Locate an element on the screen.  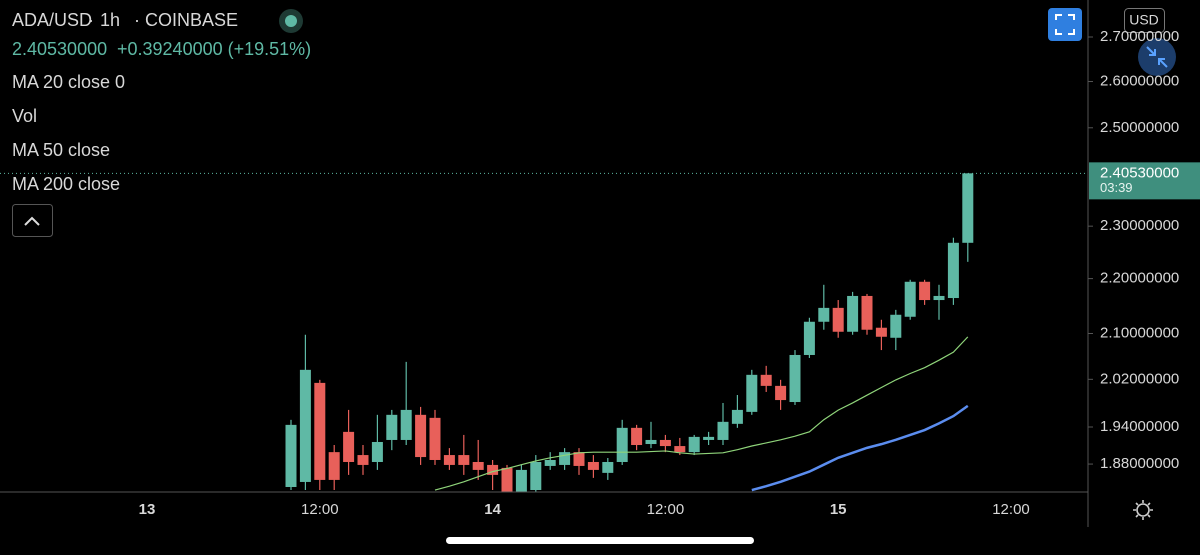
symbol: ADA/USD is located at coordinates (52, 20).